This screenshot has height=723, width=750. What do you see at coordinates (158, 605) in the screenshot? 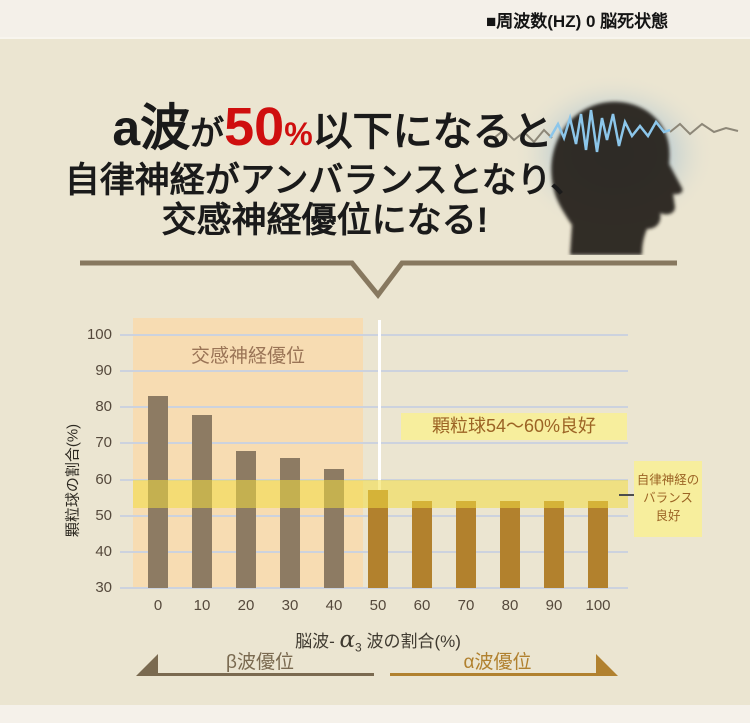
I see `x-axis-tick-label: 0` at bounding box center [158, 605].